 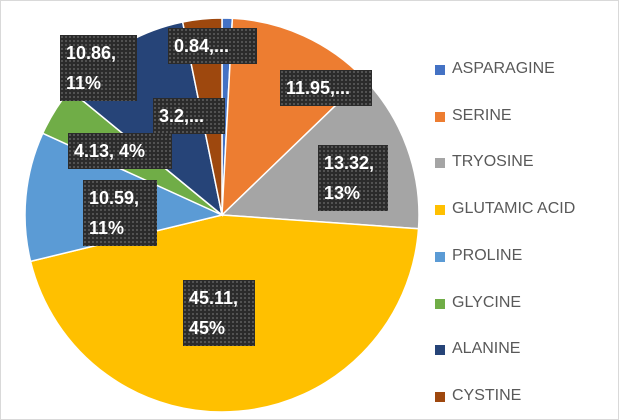 What do you see at coordinates (503, 68) in the screenshot?
I see `legend-label: ASPARAGINE` at bounding box center [503, 68].